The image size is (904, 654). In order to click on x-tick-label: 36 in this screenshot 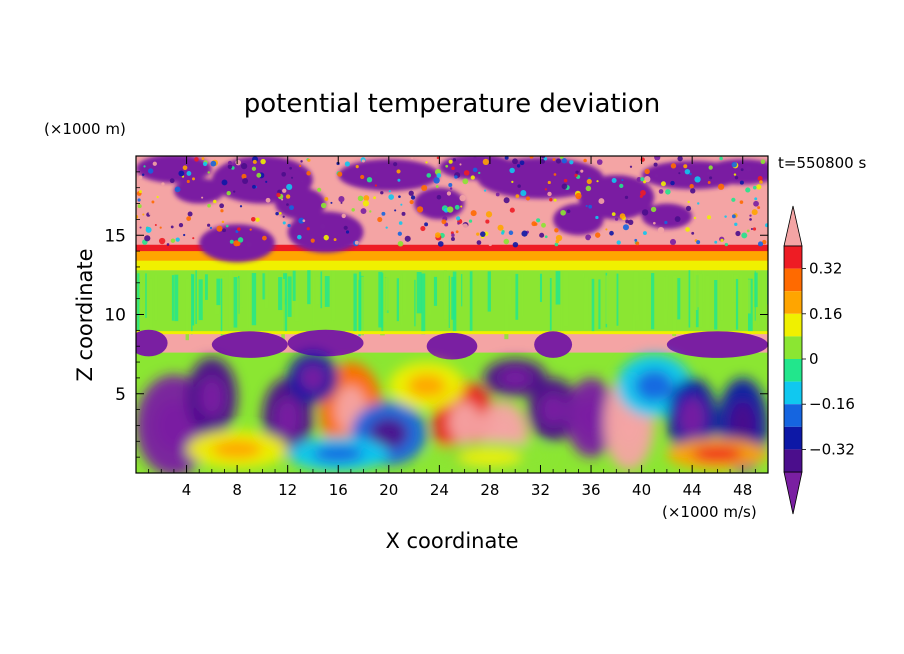, I will do `click(590, 490)`.